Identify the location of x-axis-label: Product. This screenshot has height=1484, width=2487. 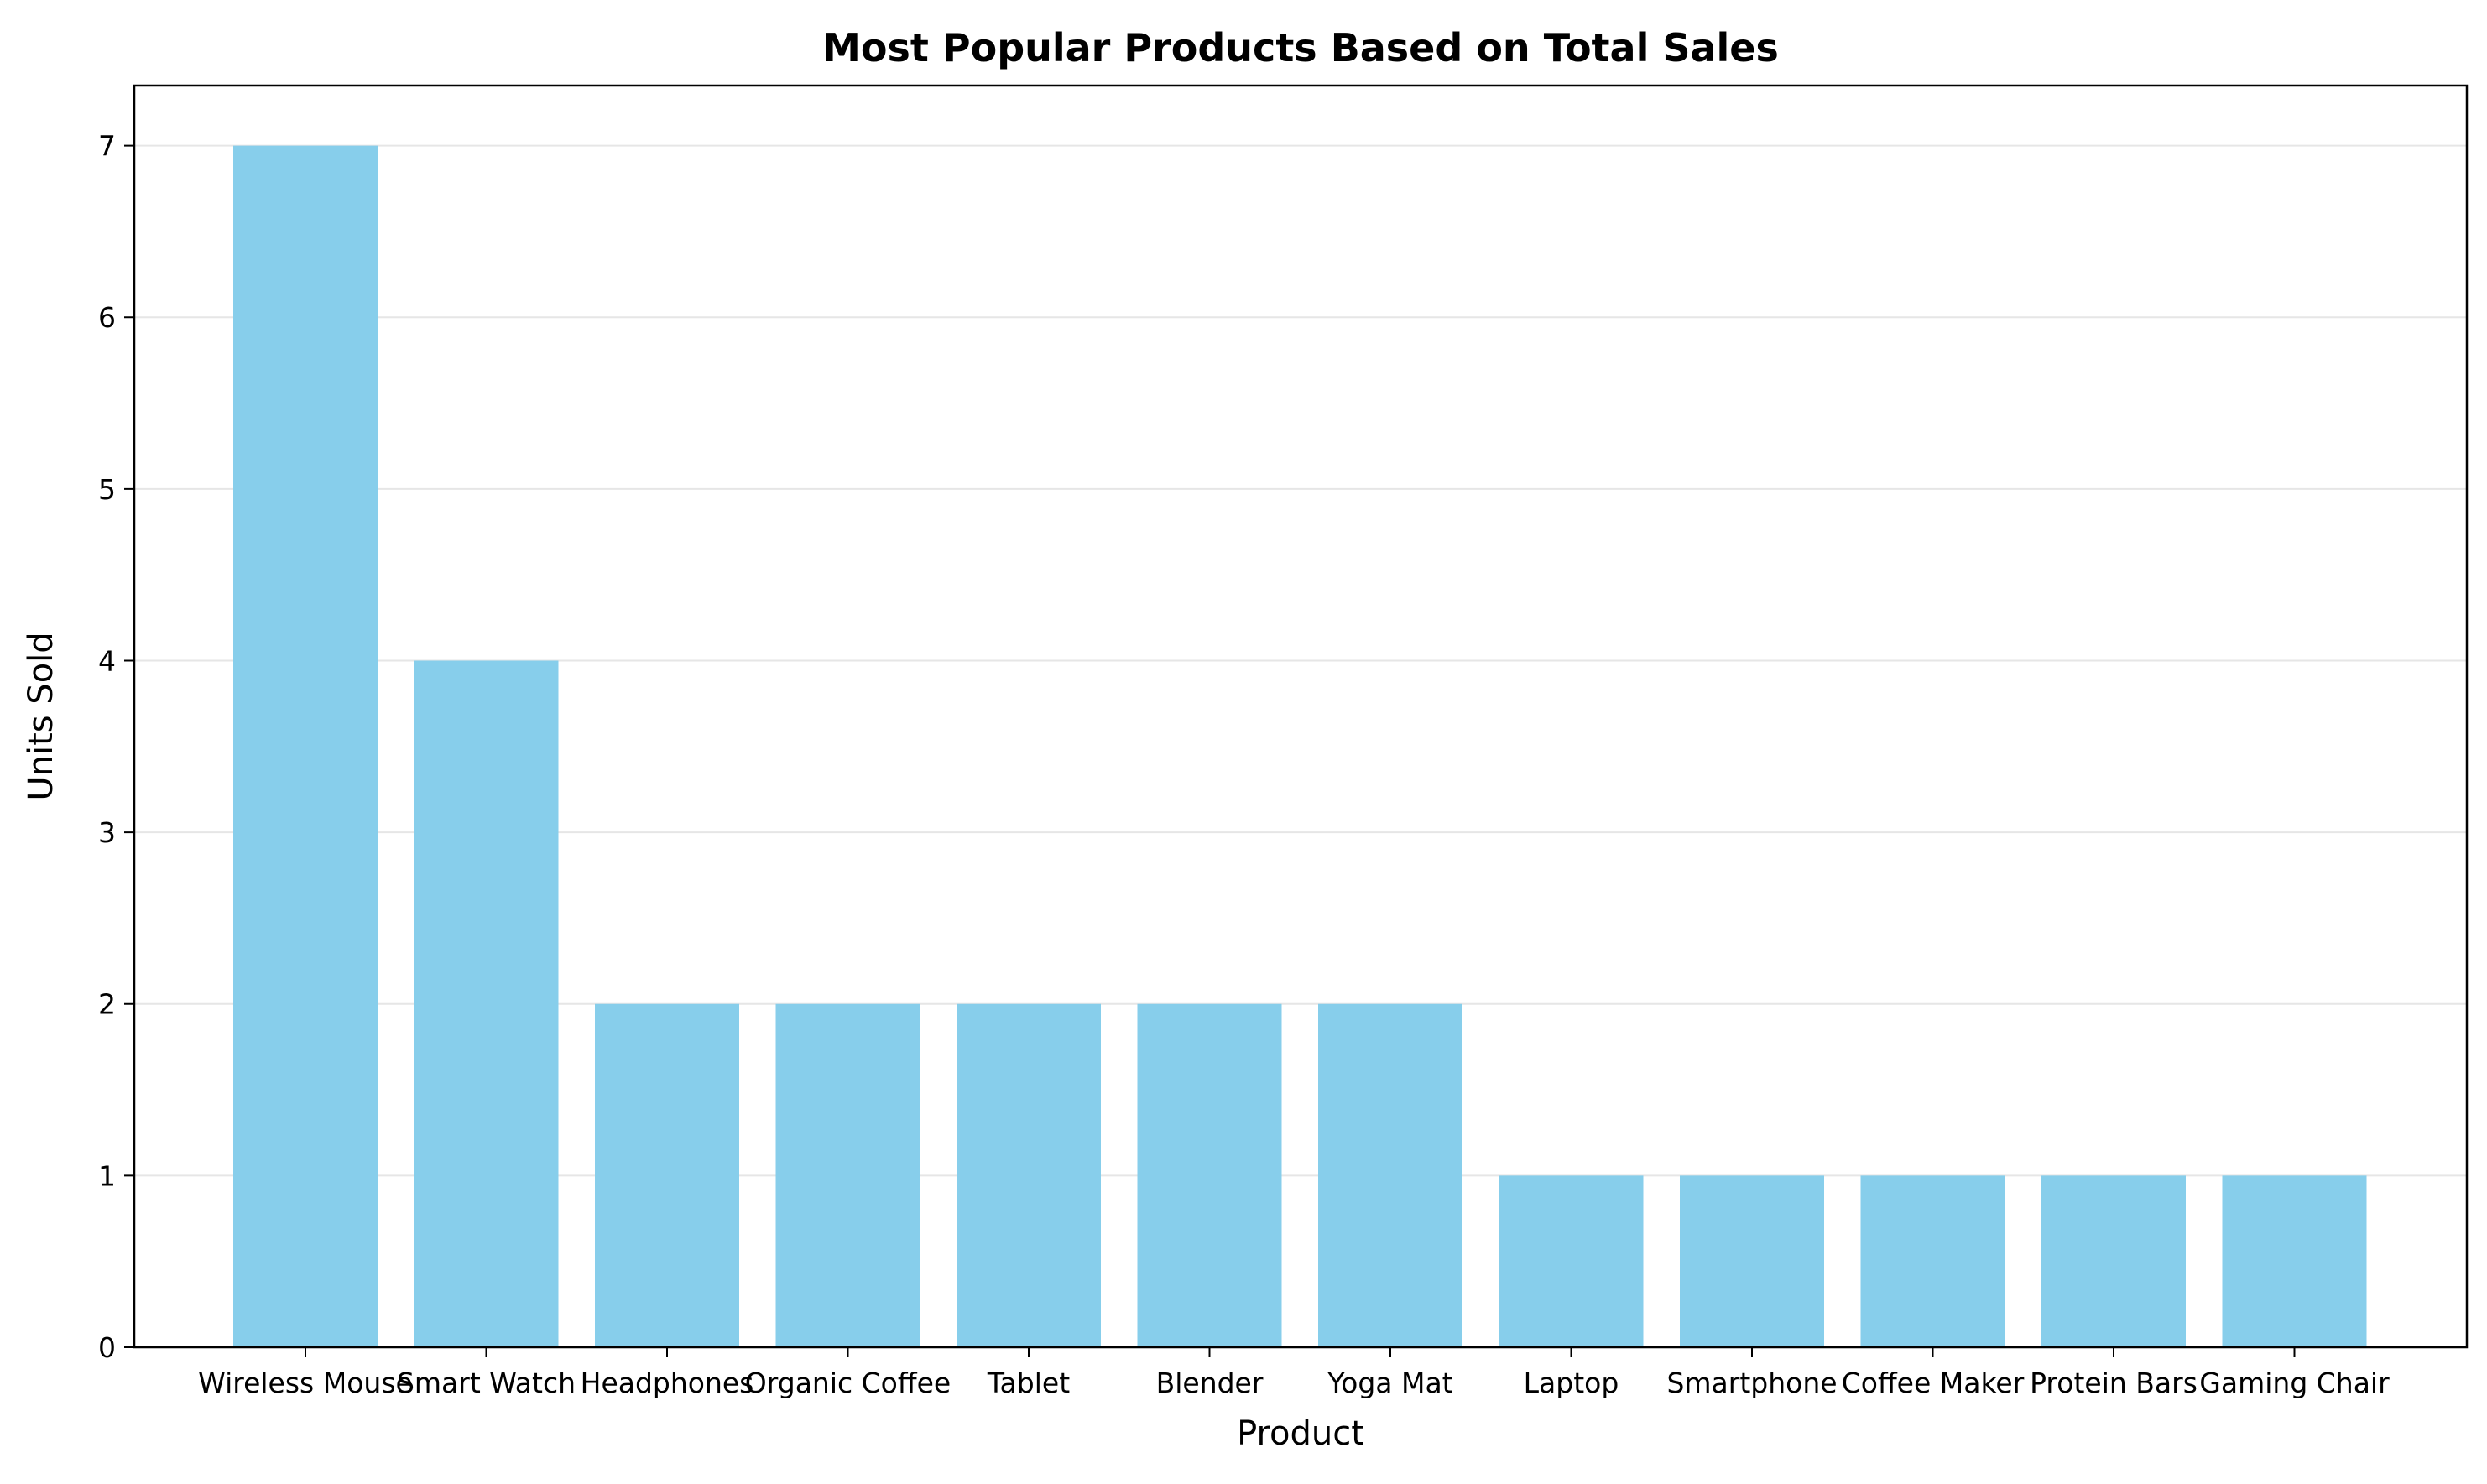
(1300, 1433).